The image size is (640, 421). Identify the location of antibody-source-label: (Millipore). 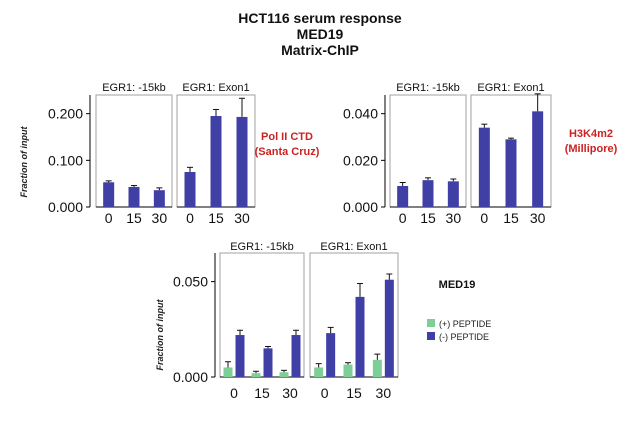
(591, 149).